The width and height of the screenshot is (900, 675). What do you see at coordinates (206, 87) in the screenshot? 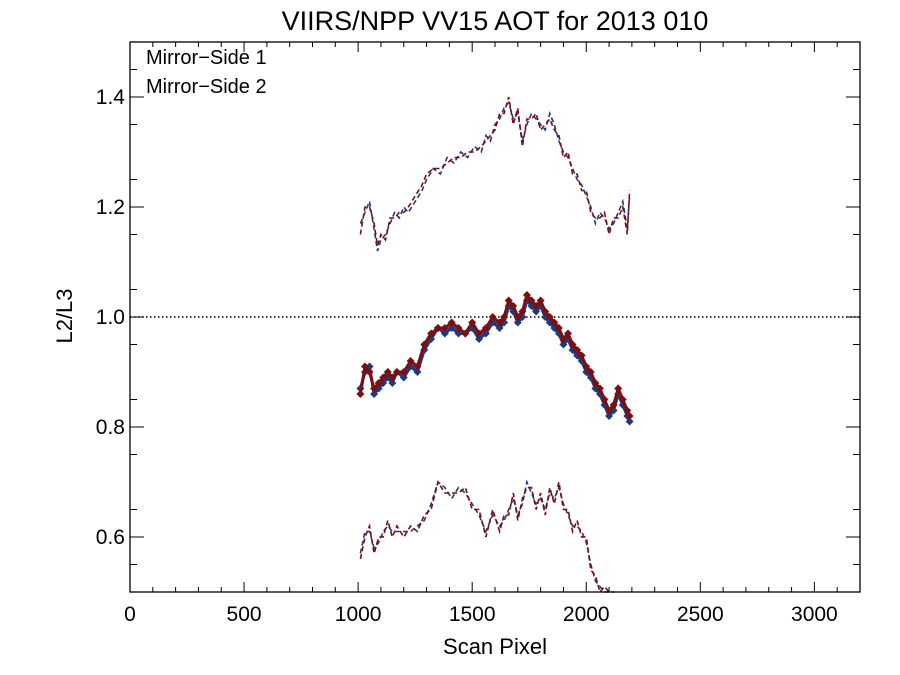
I see `legend-entry-mirror-side-2: Mirror−Side 2` at bounding box center [206, 87].